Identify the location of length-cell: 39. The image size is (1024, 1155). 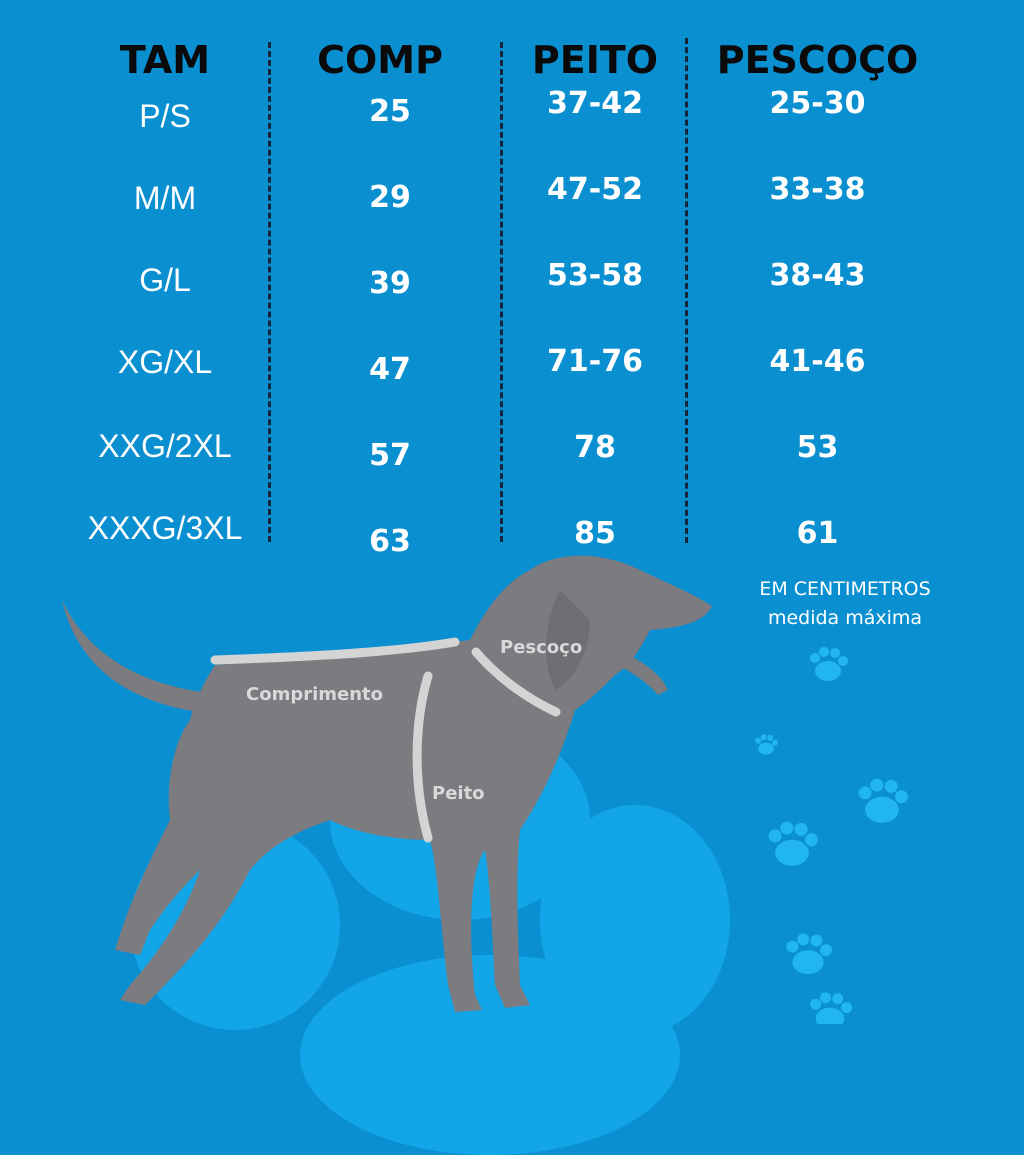
(390, 283).